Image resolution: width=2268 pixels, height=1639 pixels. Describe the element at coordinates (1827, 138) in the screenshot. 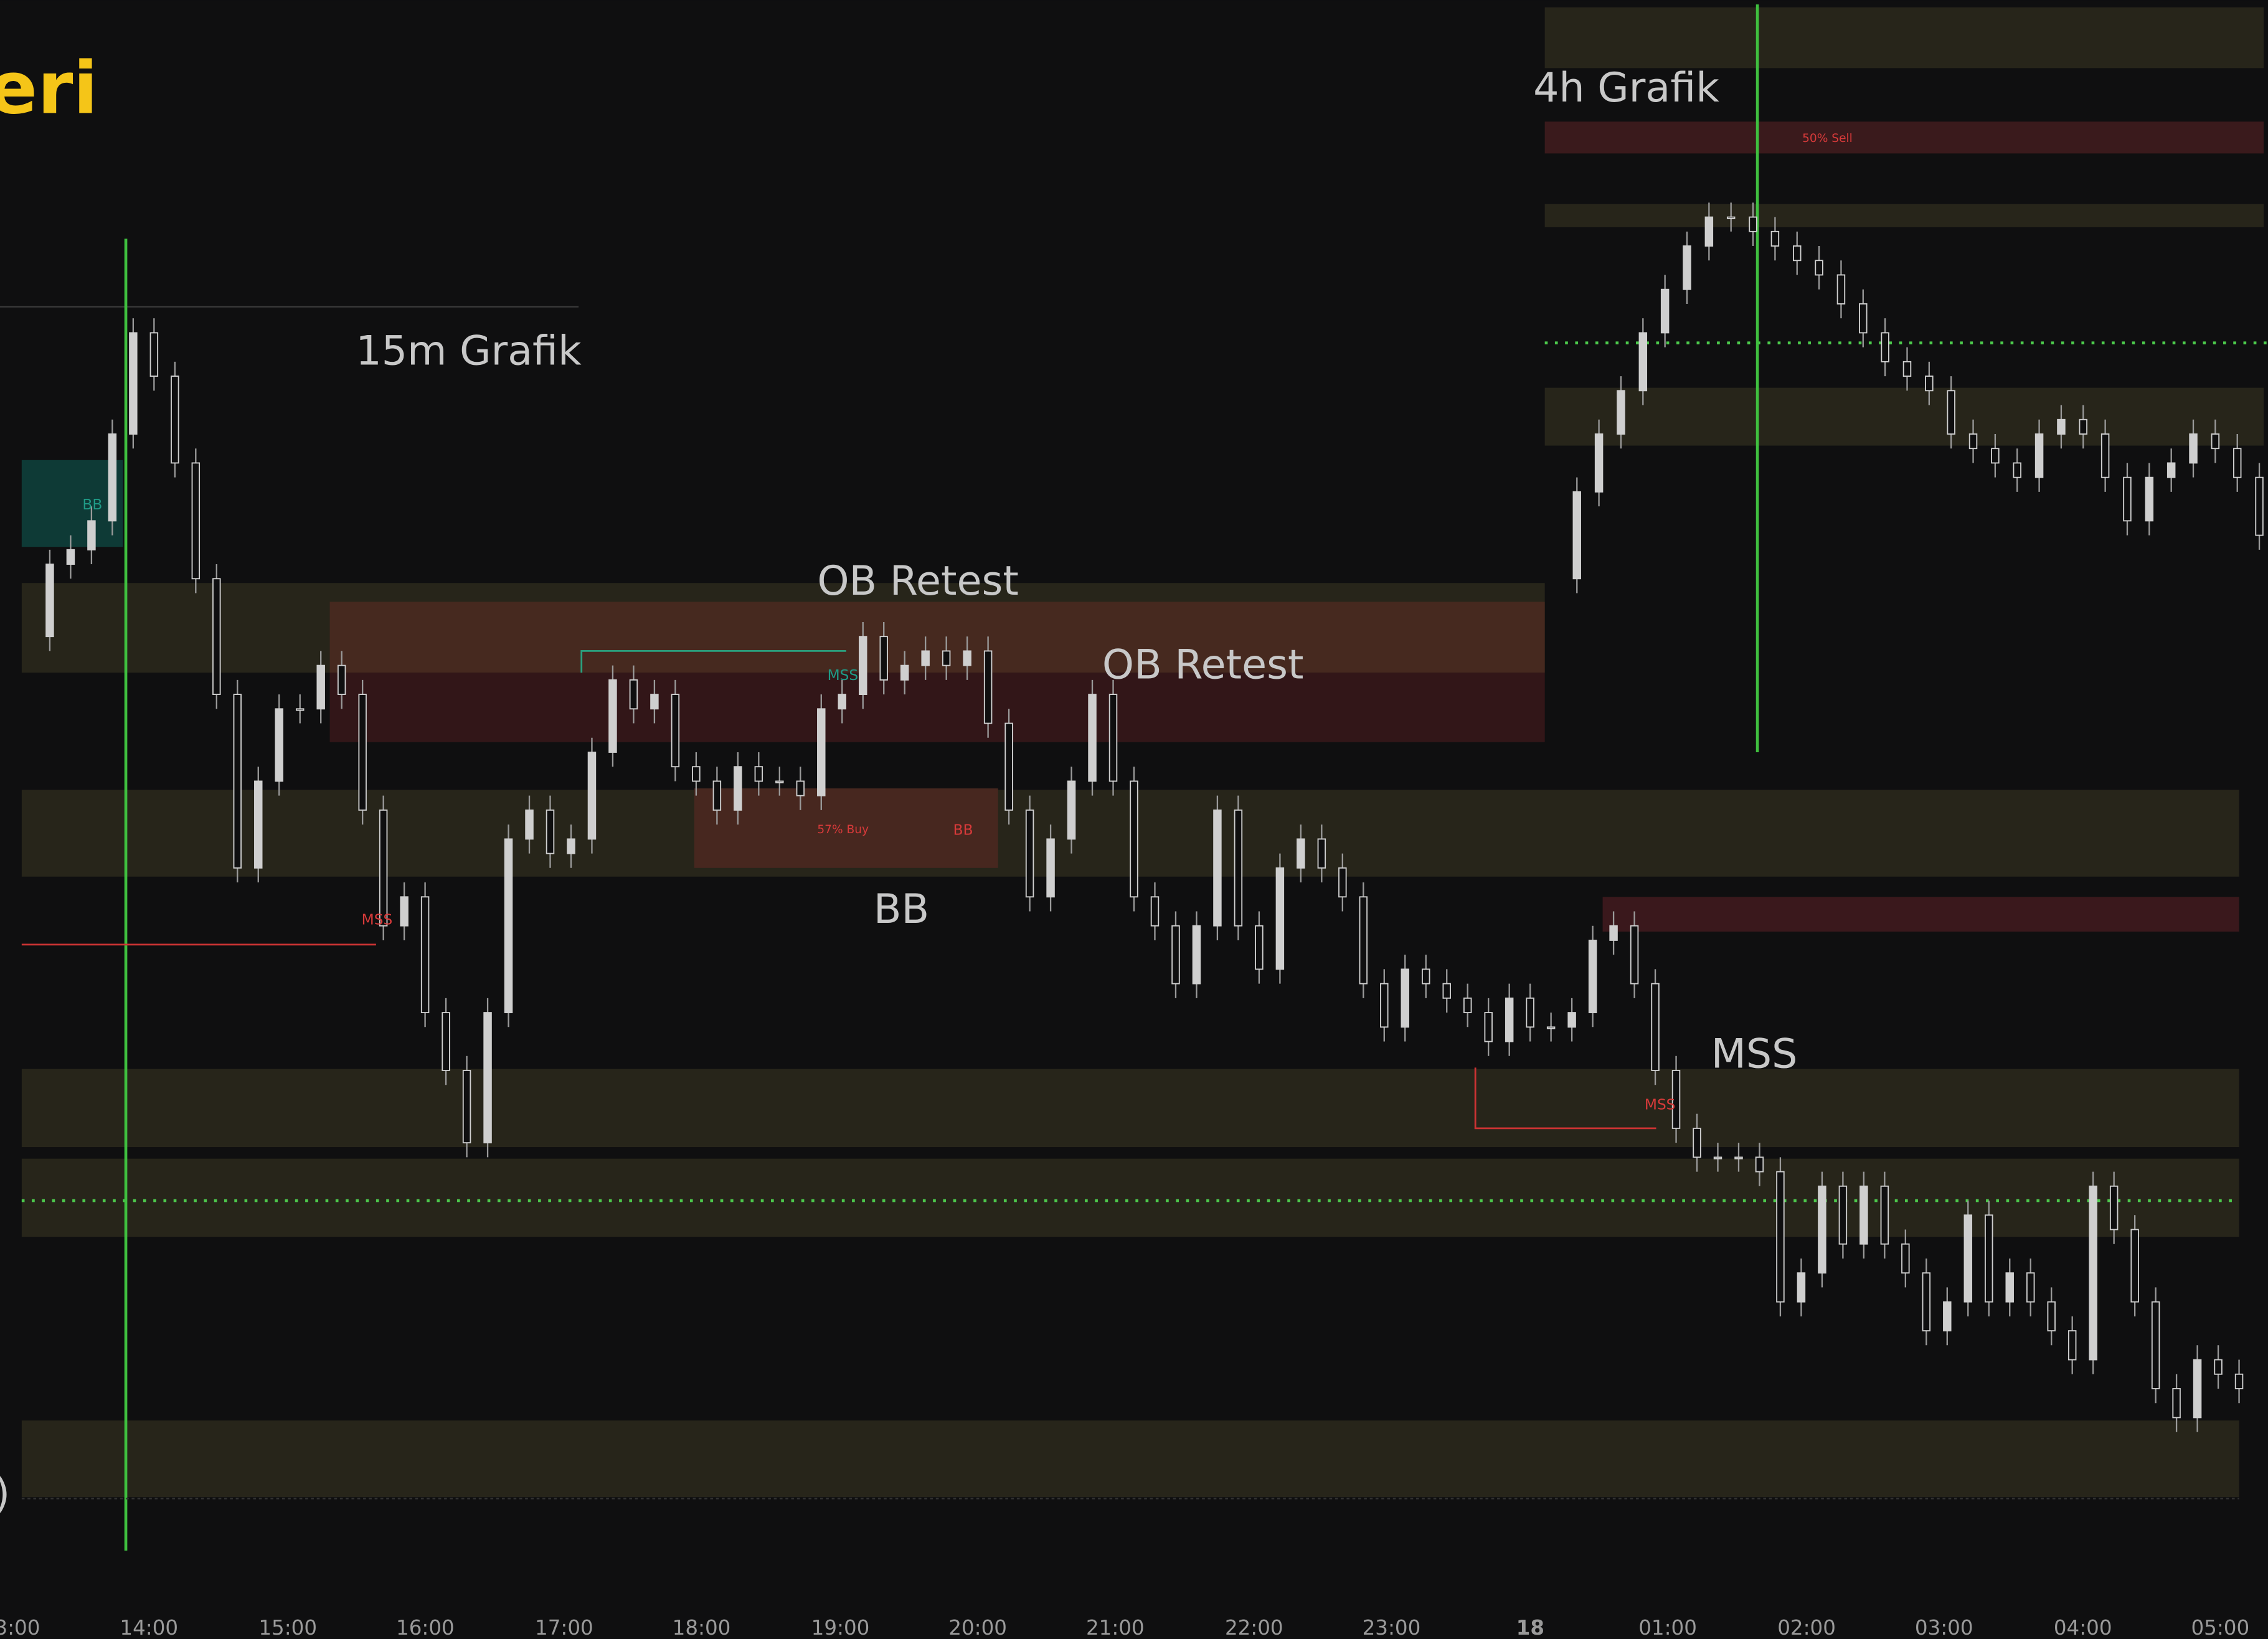

I see `annotation: 50% Sell` at that location.